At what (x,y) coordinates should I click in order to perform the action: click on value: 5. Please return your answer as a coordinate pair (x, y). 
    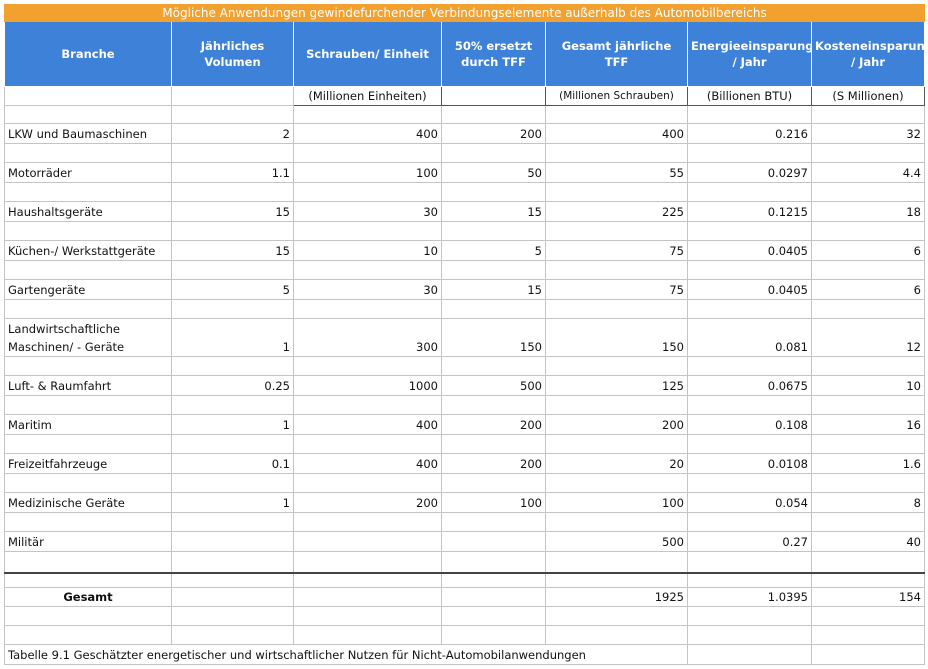
    Looking at the image, I should click on (232, 289).